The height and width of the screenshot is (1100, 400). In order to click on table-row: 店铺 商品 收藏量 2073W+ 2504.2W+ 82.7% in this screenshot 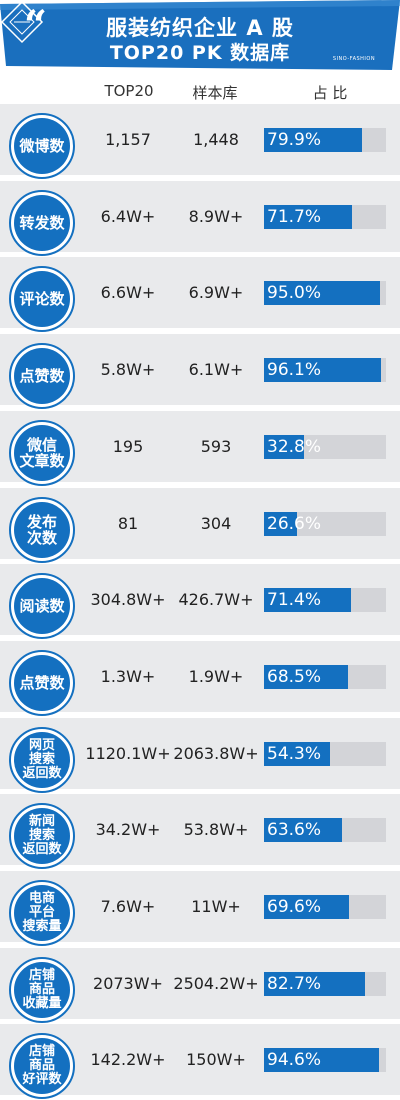, I will do `click(200, 985)`.